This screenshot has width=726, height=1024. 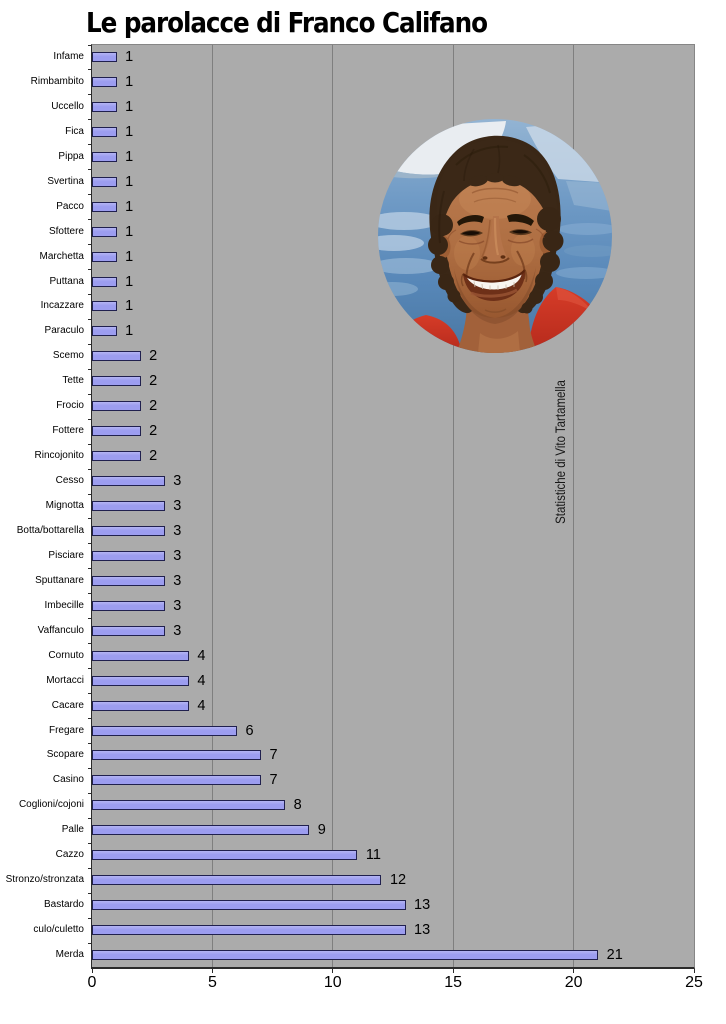 I want to click on chart-title: Le parolacce di Franco Califano, so click(x=287, y=22).